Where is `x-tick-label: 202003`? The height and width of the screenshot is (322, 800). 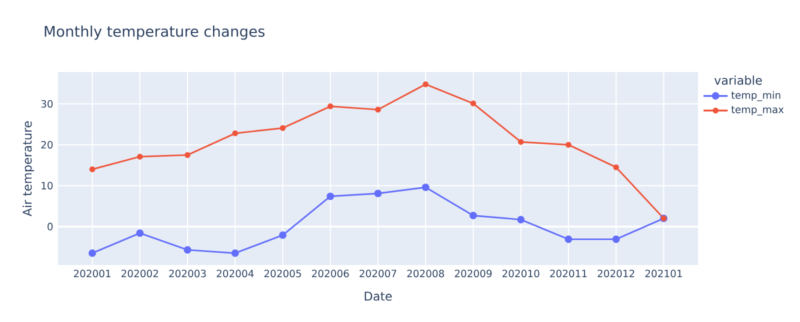
x-tick-label: 202003 is located at coordinates (187, 274).